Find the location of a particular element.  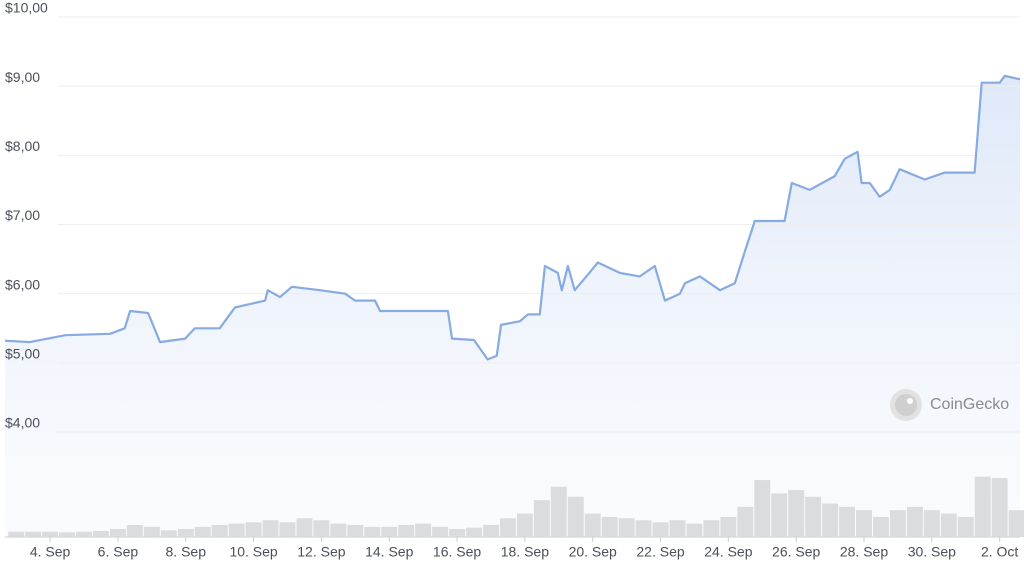

x-tick-label: 22. Sep is located at coordinates (660, 552).